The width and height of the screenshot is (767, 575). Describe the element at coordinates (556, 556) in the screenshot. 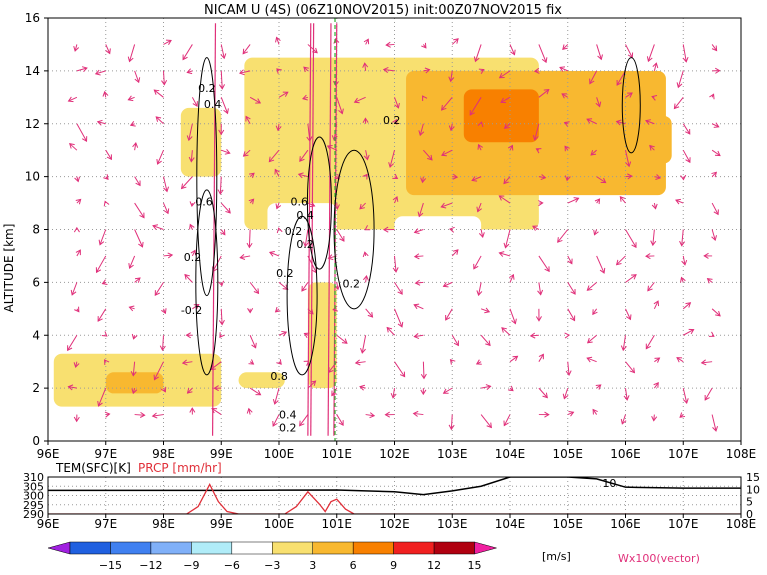

I see `colorbar-unit: [m/s]` at that location.